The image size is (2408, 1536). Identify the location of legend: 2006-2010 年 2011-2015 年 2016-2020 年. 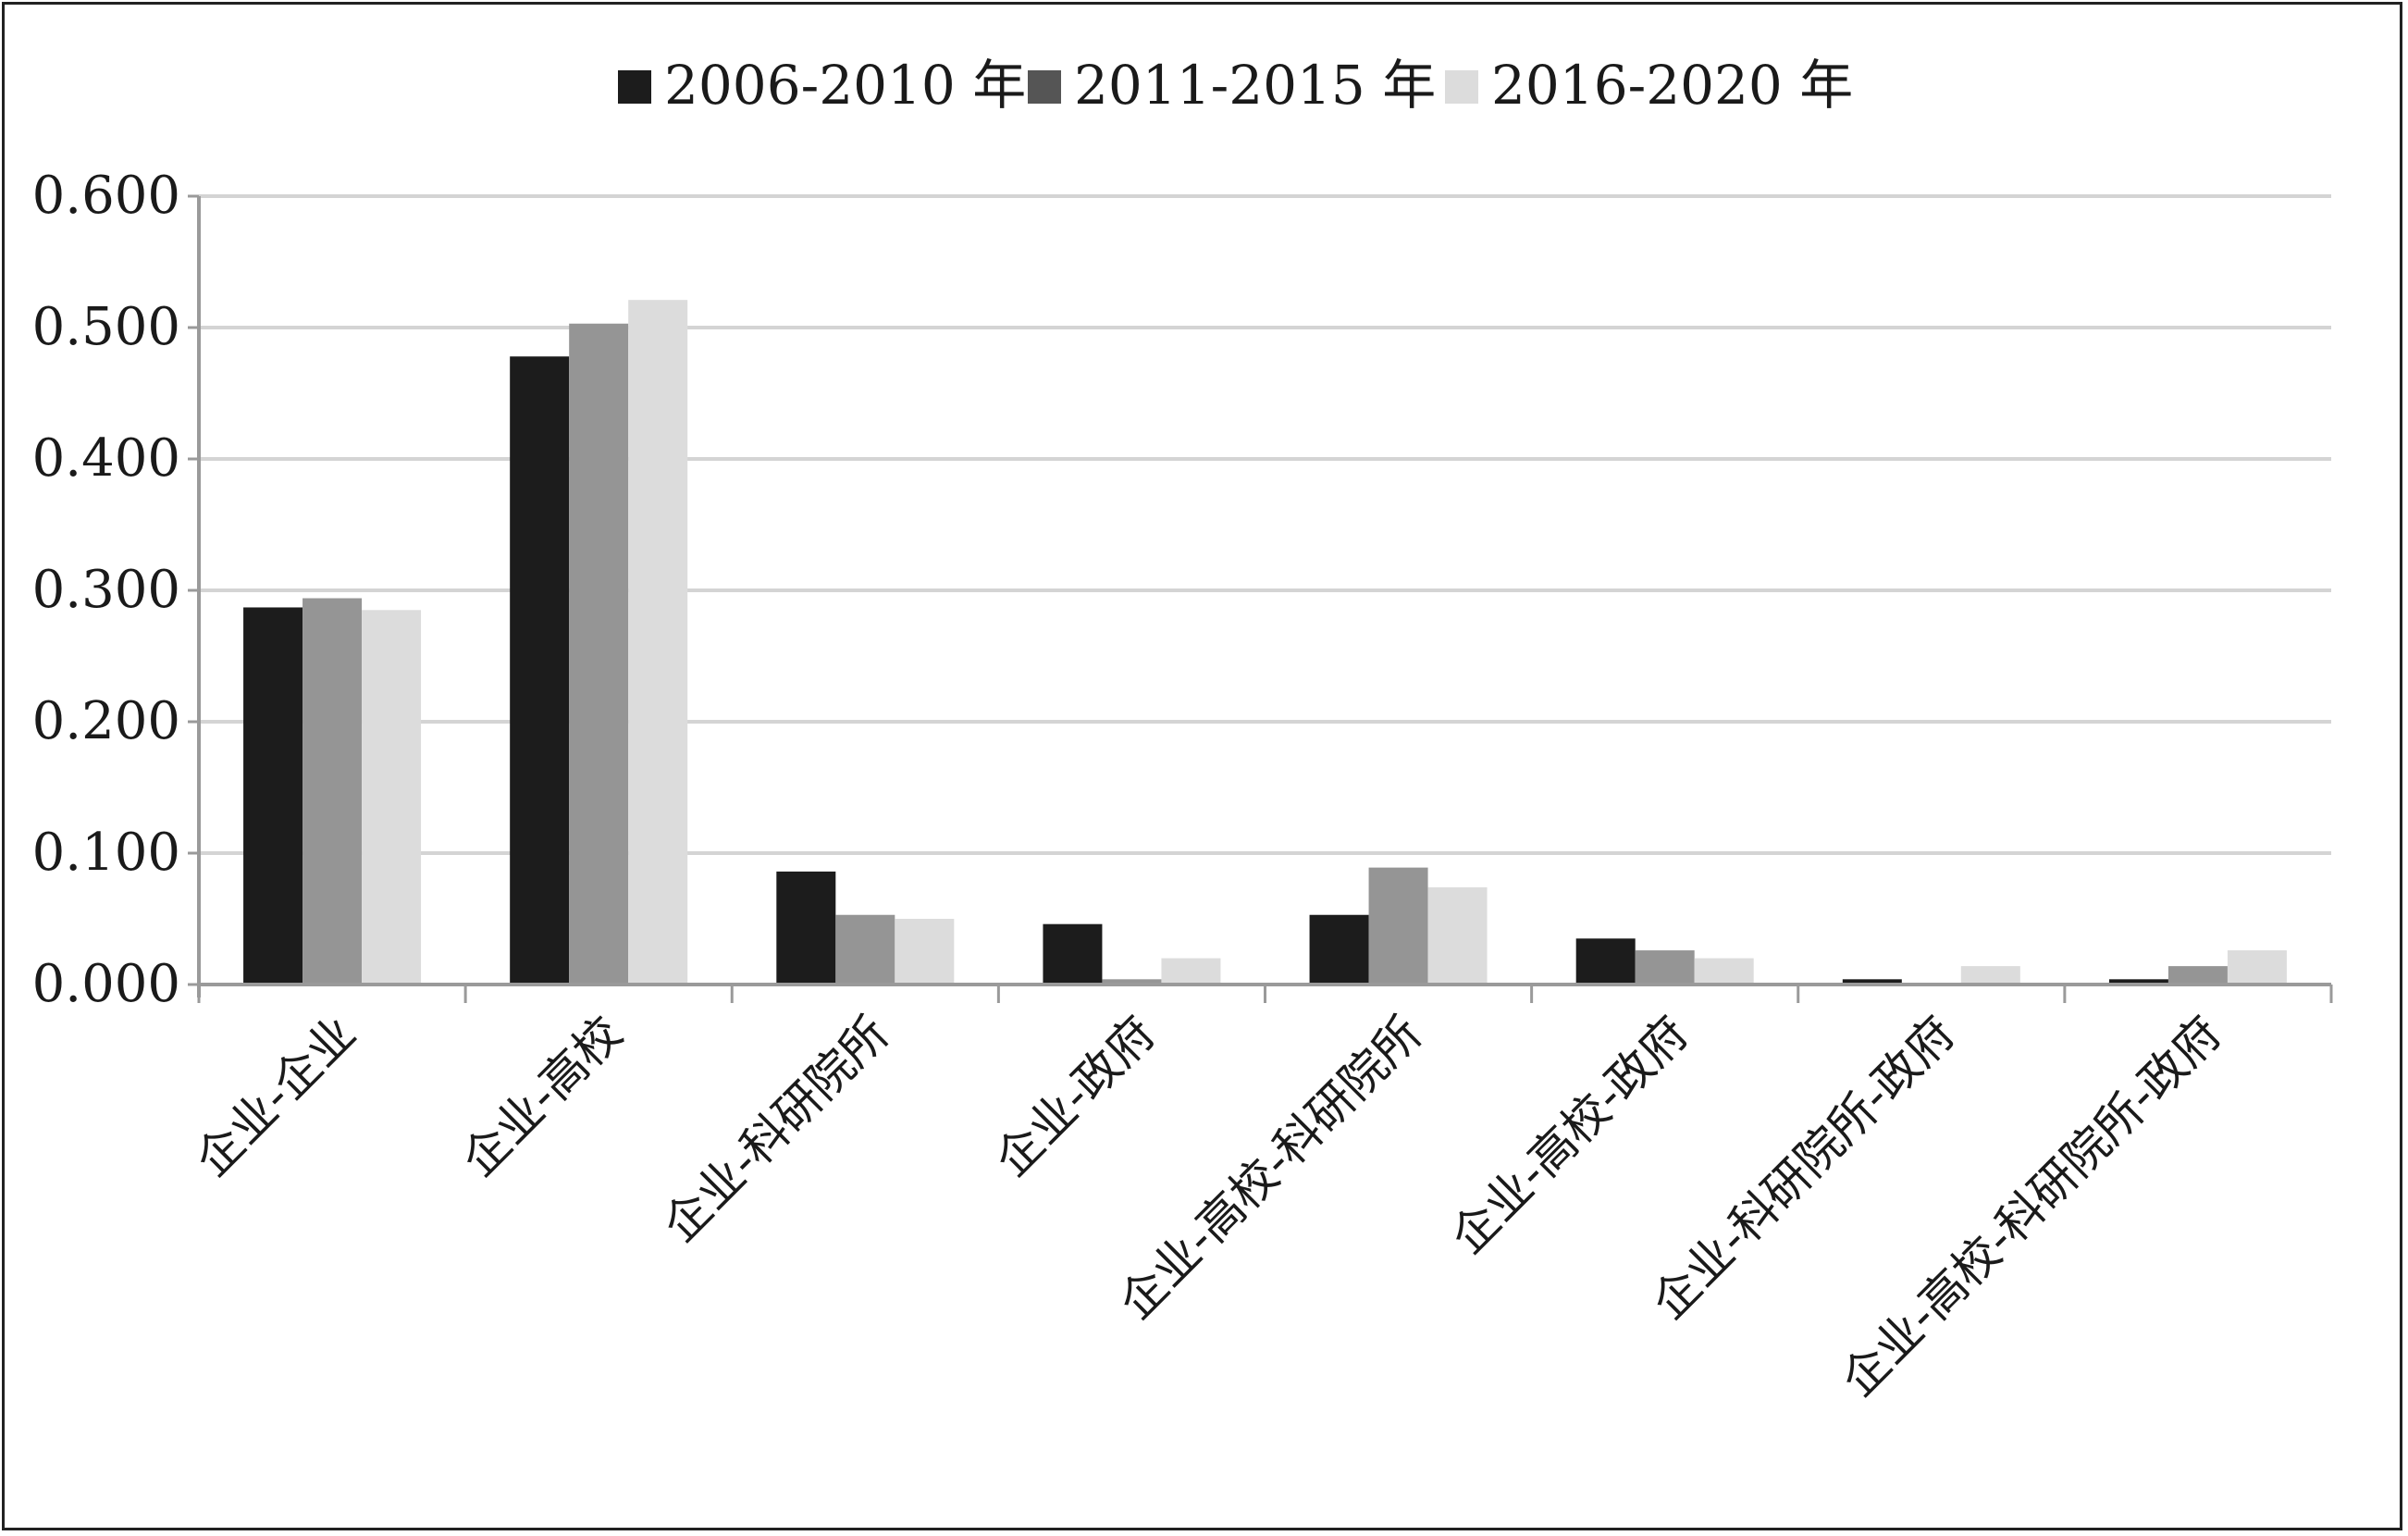
(1235, 85).